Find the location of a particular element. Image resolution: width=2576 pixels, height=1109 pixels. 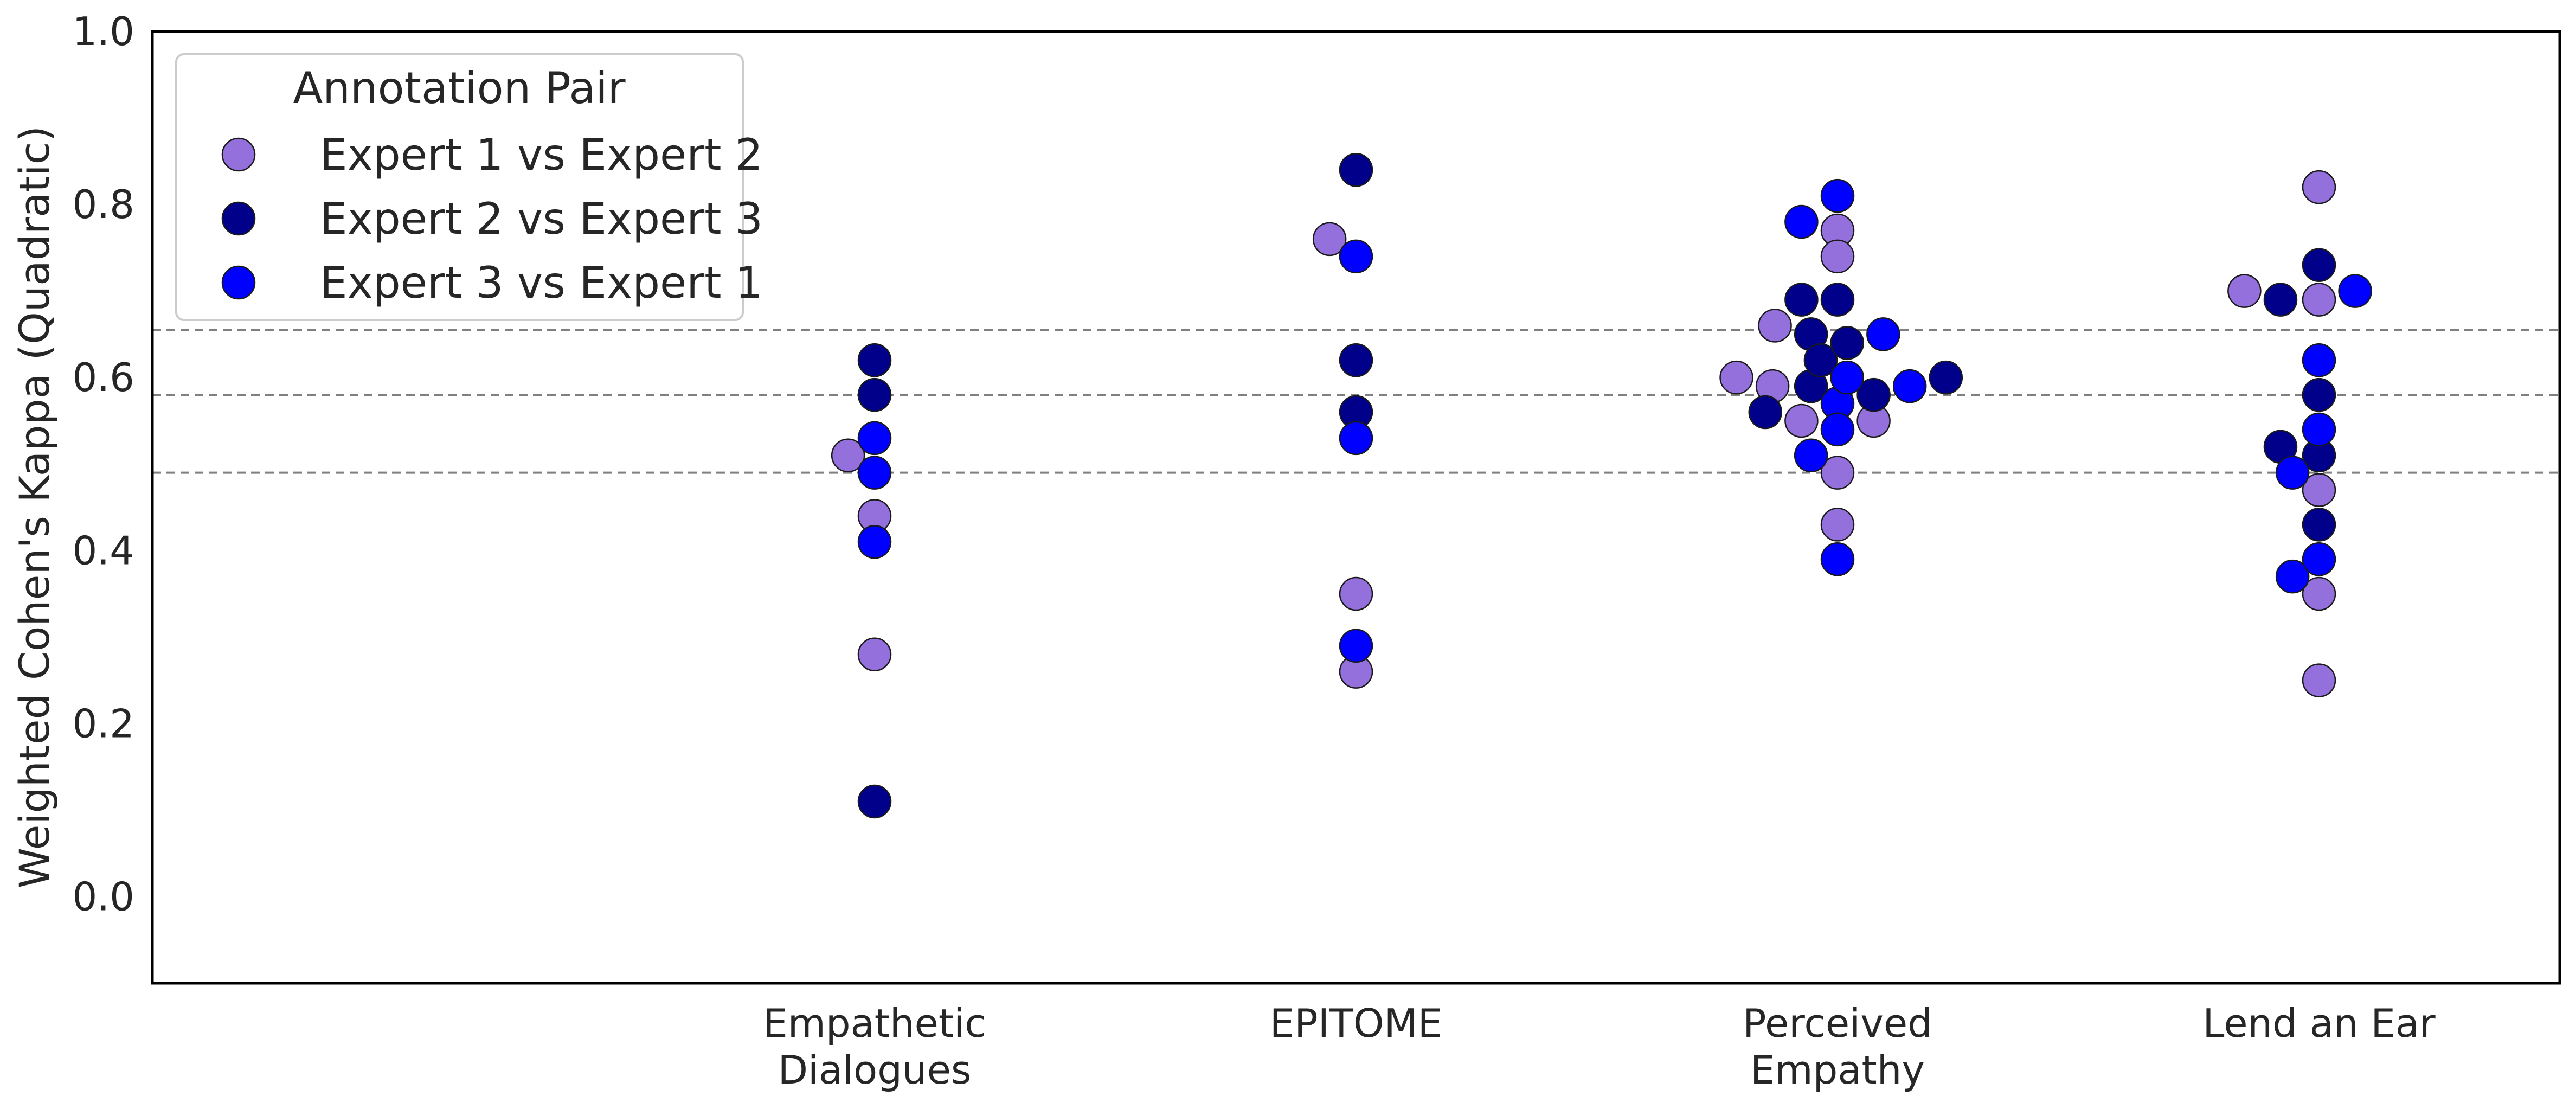

legend-title: Annotation Pair is located at coordinates (460, 88).